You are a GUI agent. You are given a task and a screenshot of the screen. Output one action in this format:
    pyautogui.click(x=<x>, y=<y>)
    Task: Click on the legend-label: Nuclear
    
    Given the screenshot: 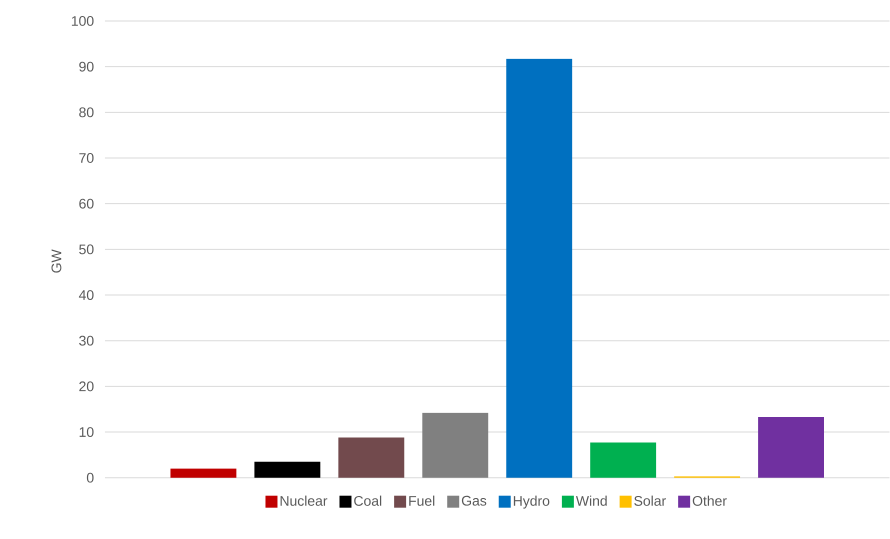 What is the action you would take?
    pyautogui.click(x=304, y=501)
    